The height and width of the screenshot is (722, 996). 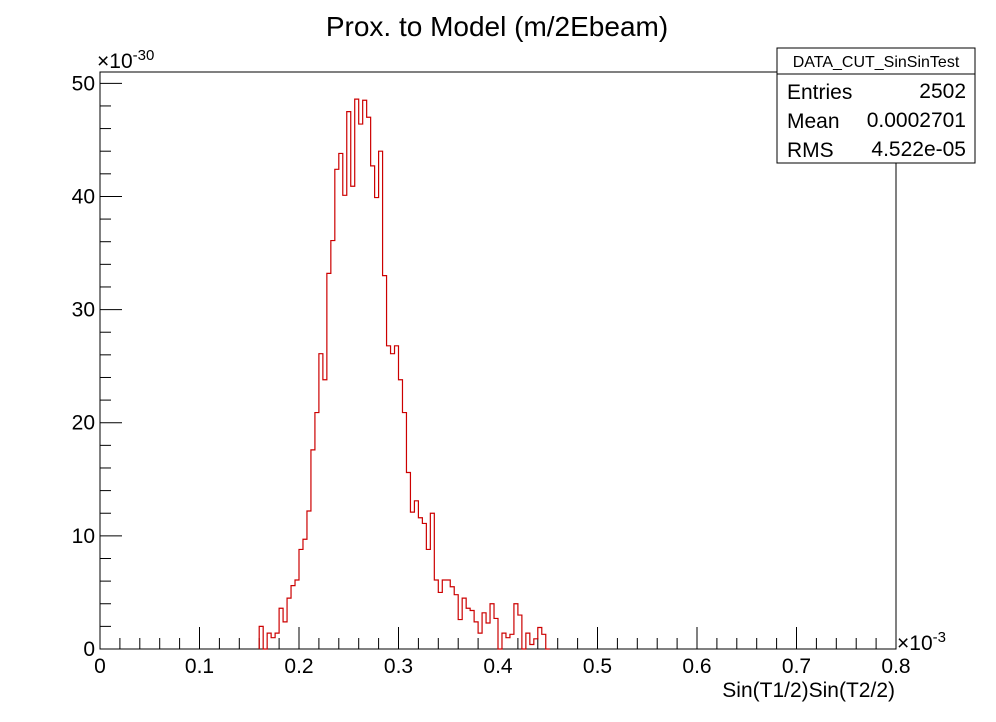 I want to click on stats-rms-label: RMS, so click(x=810, y=150).